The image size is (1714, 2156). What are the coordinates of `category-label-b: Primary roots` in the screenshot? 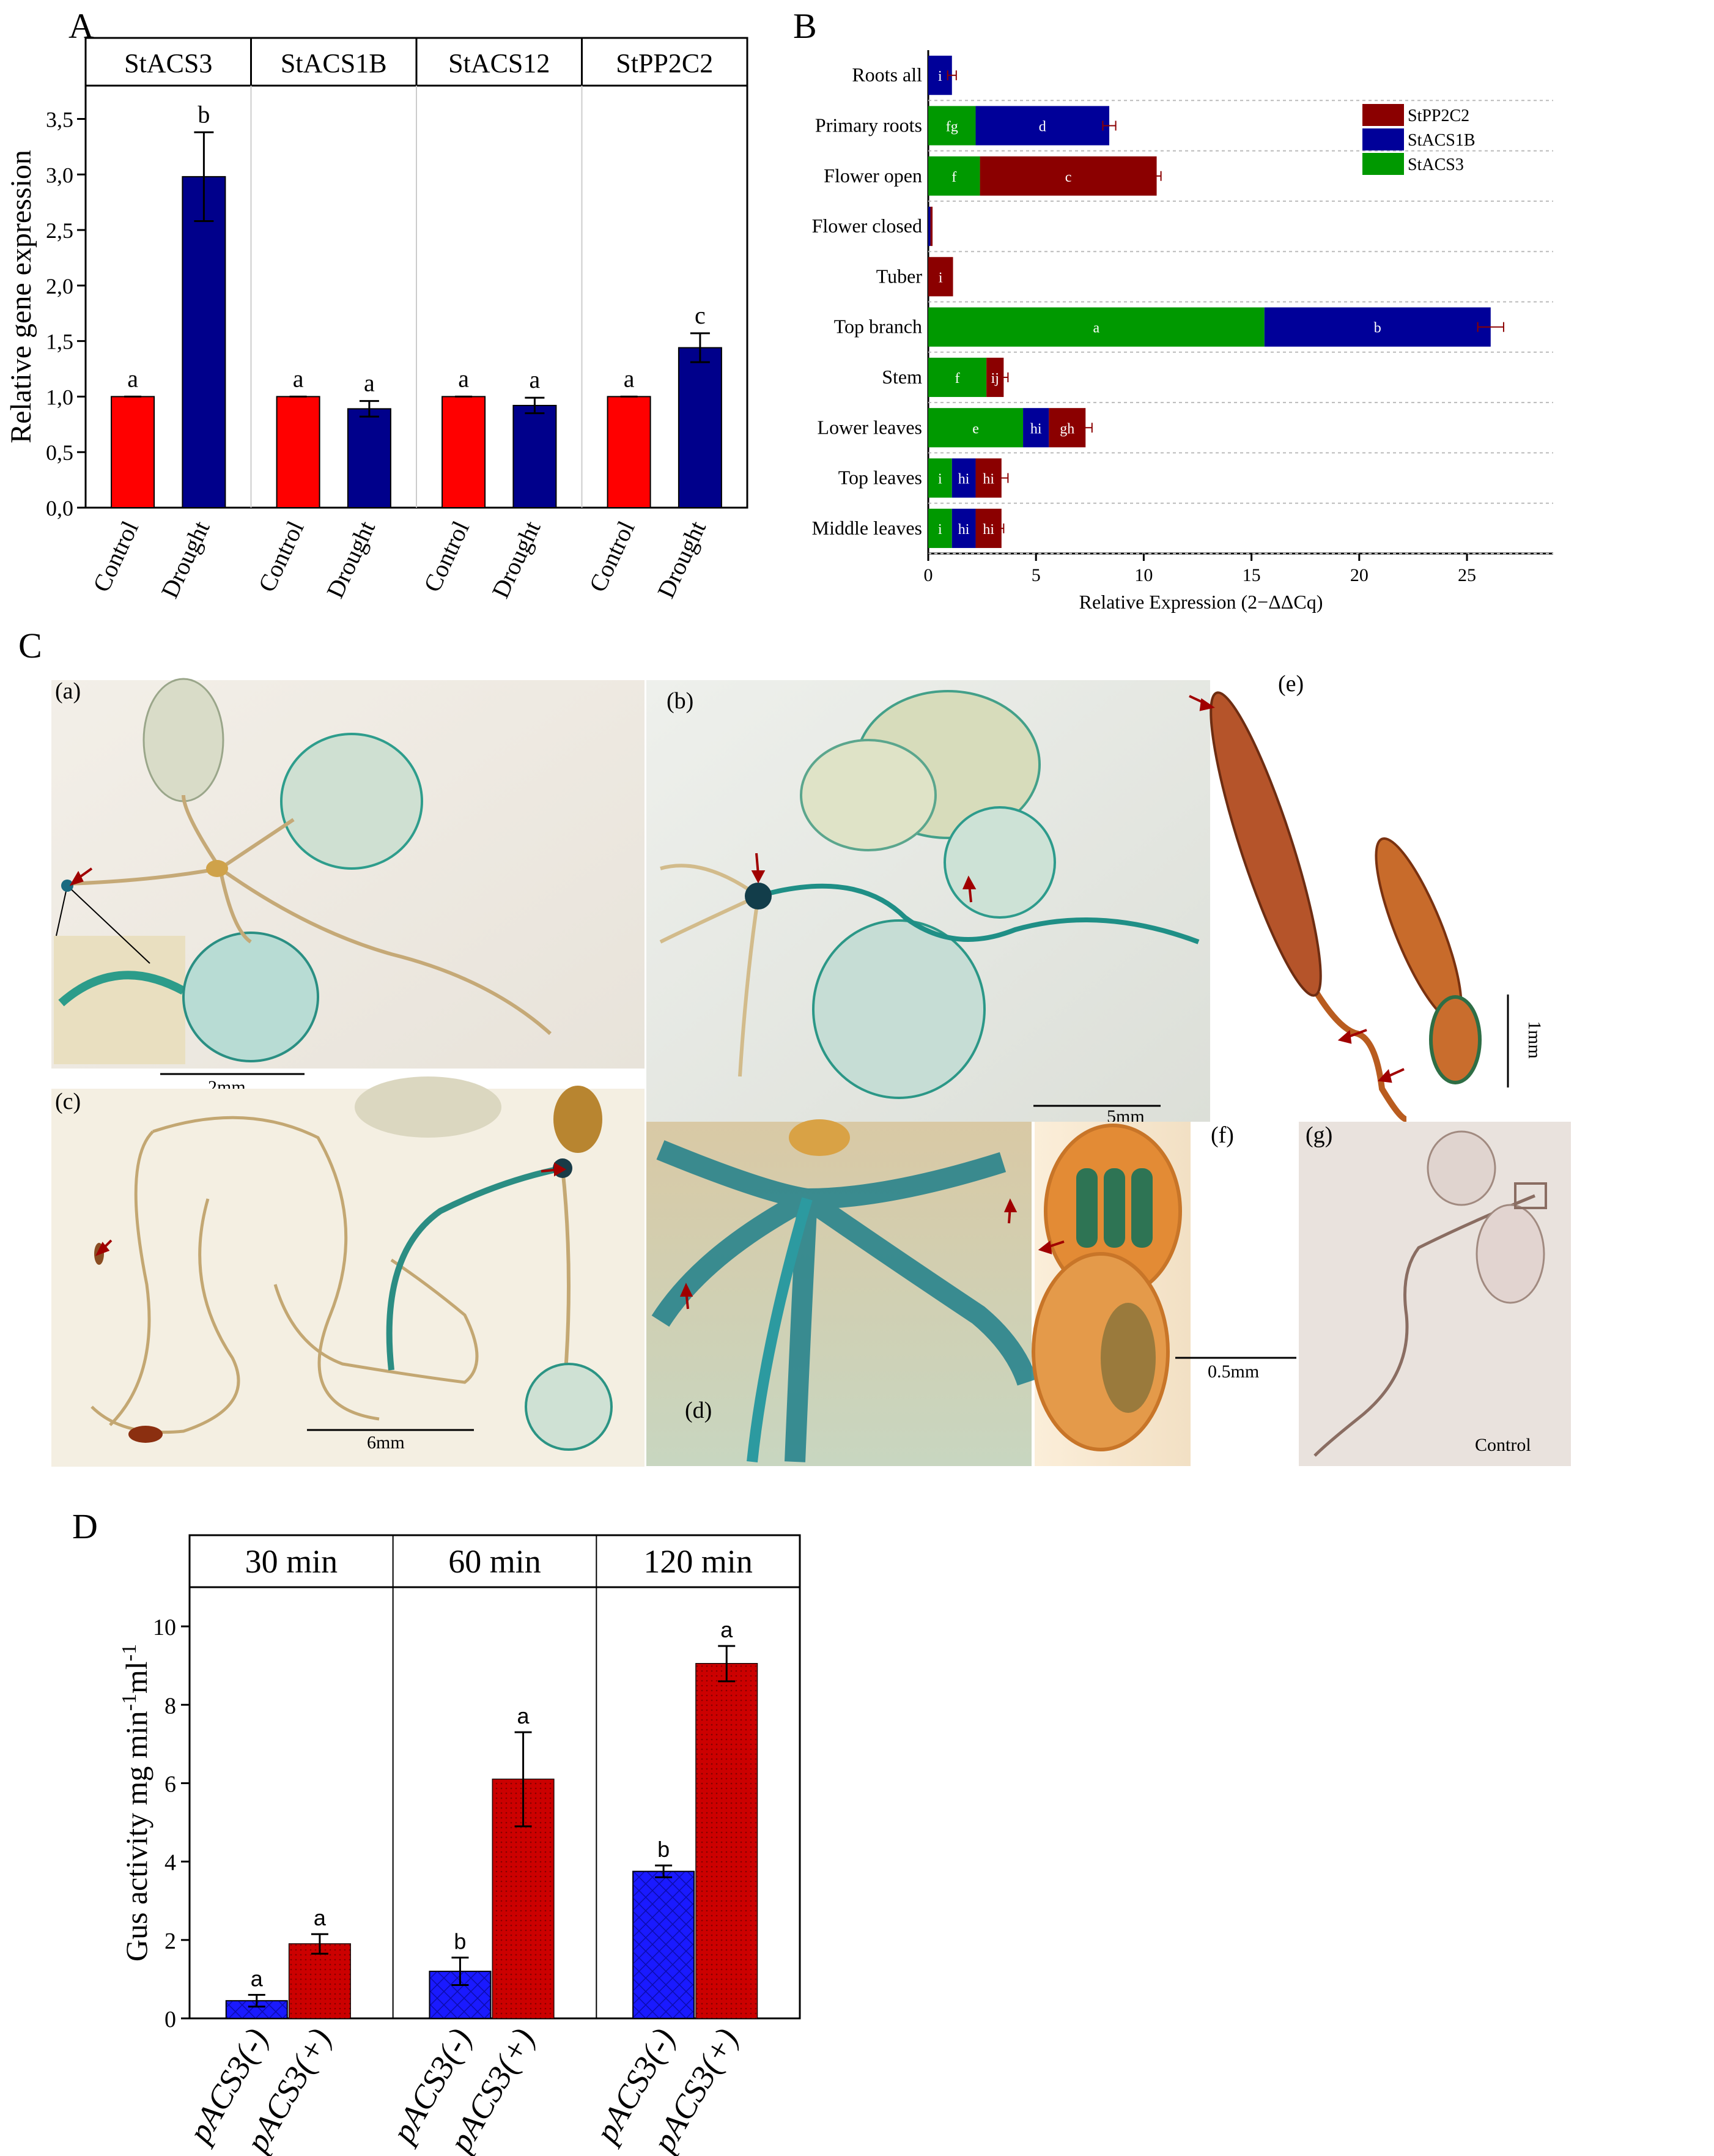 It's located at (868, 125).